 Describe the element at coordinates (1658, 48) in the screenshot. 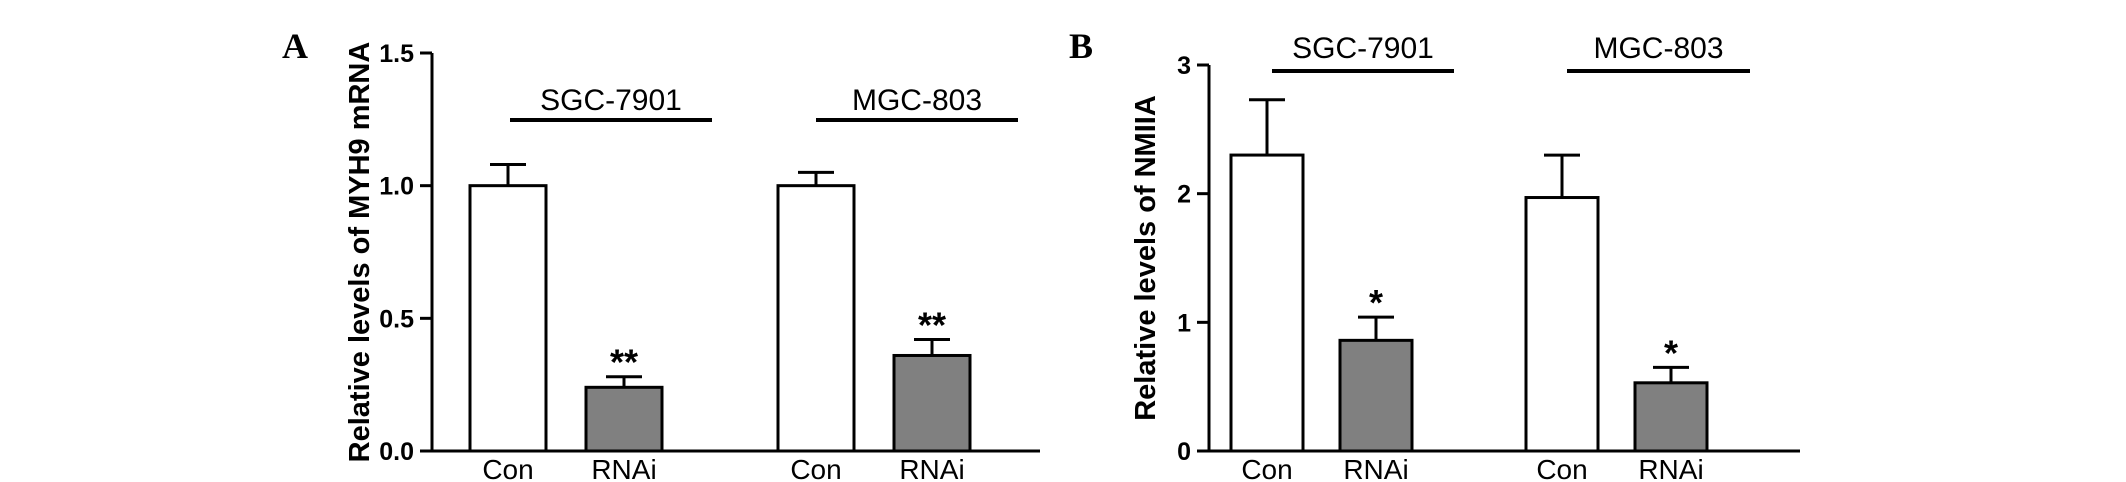

I see `panel-b-group-label: MGC-803` at that location.